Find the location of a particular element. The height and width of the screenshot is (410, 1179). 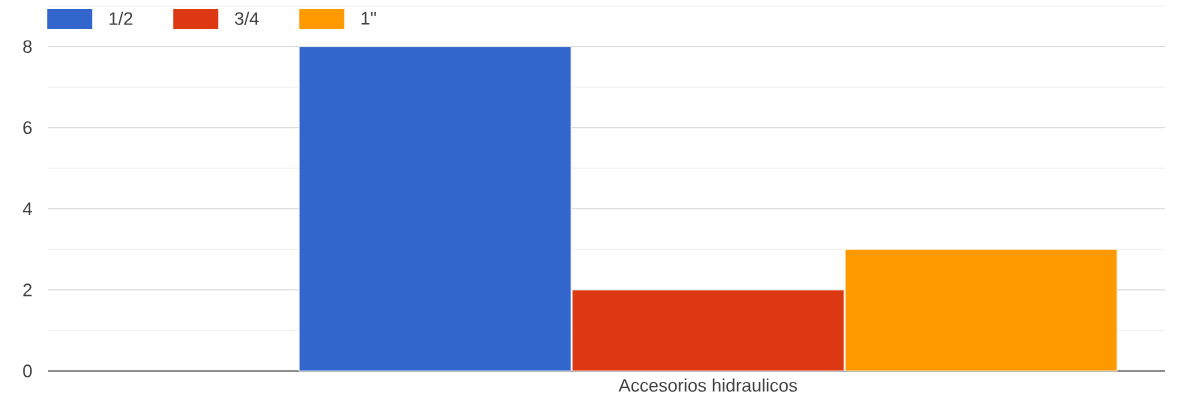

y-tick-label: 0 is located at coordinates (27, 371).